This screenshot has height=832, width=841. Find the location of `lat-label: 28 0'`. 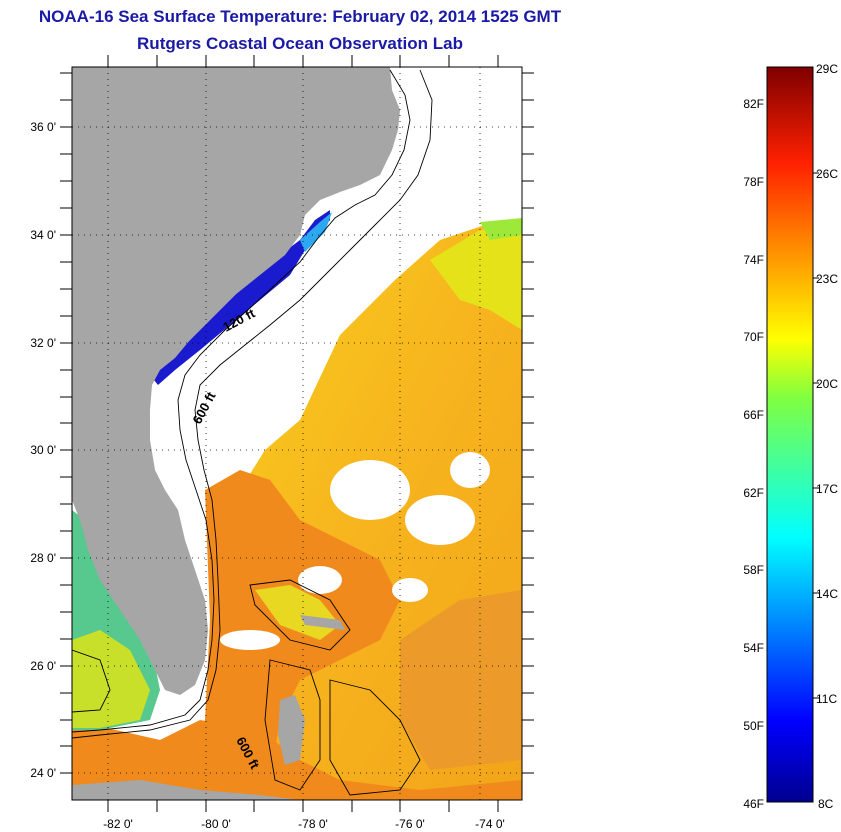

lat-label: 28 0' is located at coordinates (43, 558).